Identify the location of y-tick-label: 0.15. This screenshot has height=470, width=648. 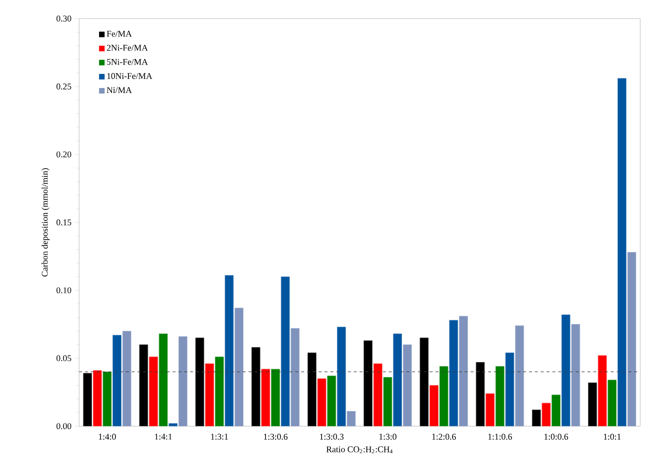
(64, 222).